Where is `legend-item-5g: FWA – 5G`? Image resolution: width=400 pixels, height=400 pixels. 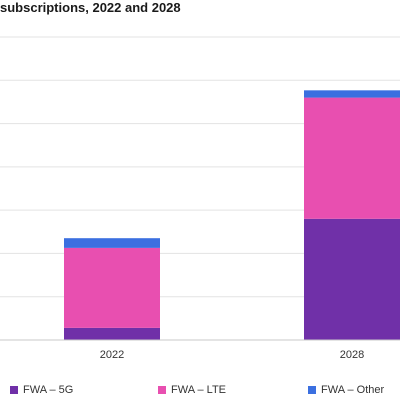
legend-item-5g: FWA – 5G is located at coordinates (41, 390).